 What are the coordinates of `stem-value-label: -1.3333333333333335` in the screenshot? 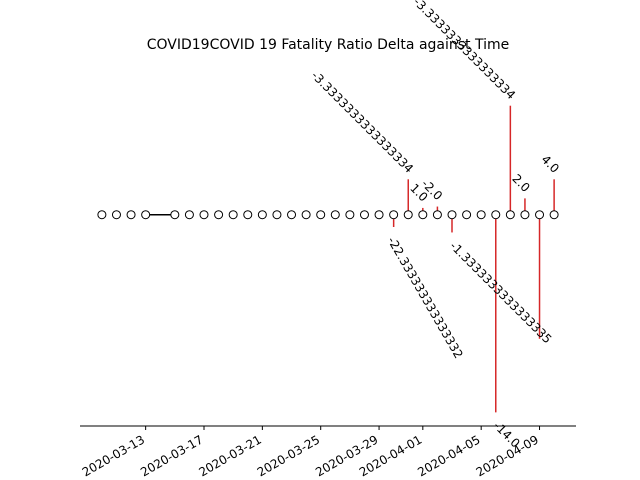 It's located at (500, 292).